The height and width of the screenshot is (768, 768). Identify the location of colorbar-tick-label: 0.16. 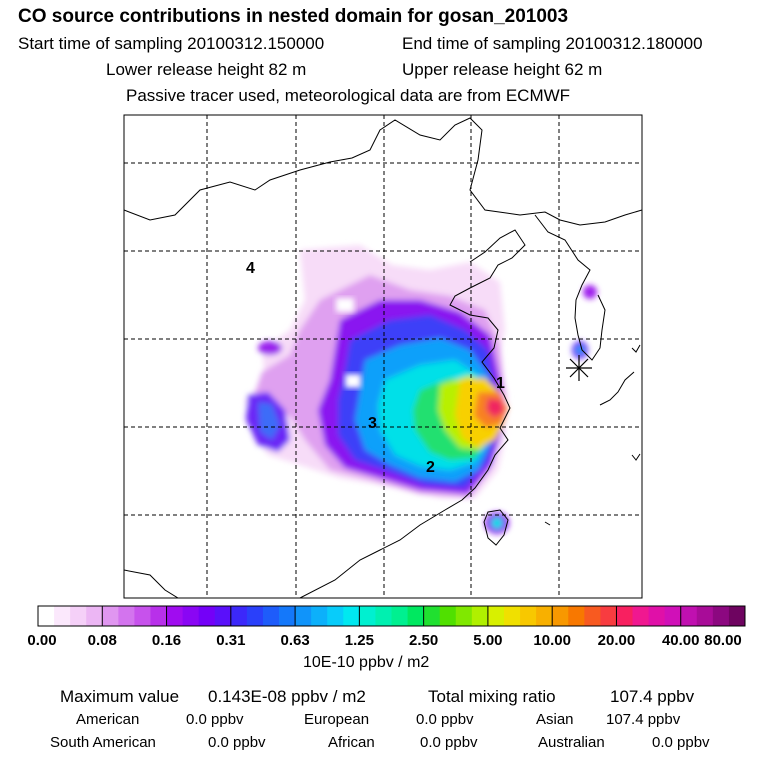
(166, 640).